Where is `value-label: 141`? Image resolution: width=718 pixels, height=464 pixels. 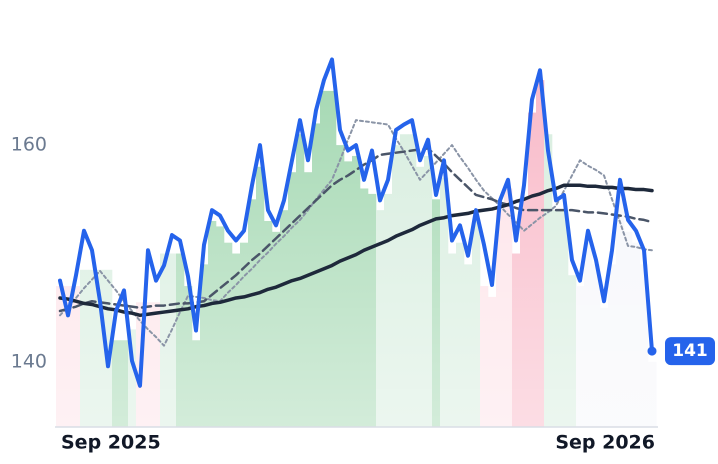
value-label: 141 is located at coordinates (690, 351).